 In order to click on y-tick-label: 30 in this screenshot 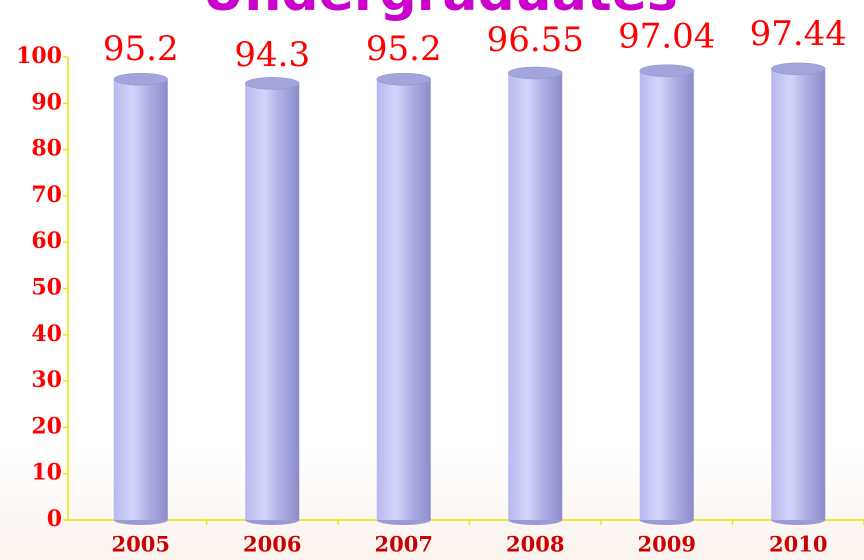, I will do `click(46, 380)`.